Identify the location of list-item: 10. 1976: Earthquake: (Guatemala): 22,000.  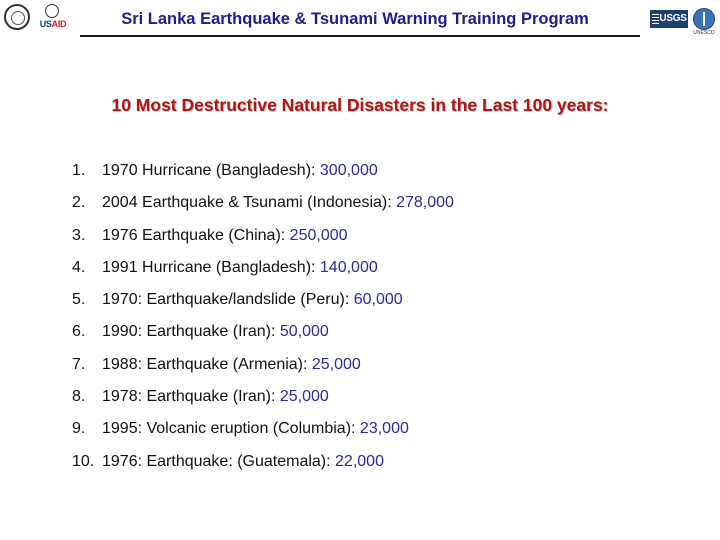
(263, 469).